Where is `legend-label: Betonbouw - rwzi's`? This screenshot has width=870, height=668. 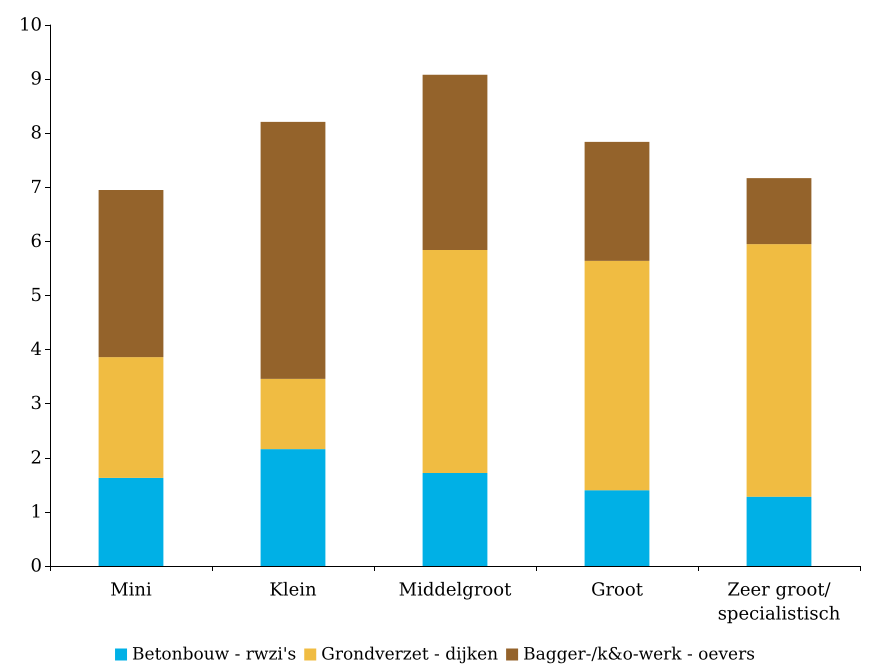
legend-label: Betonbouw - rwzi's is located at coordinates (214, 654).